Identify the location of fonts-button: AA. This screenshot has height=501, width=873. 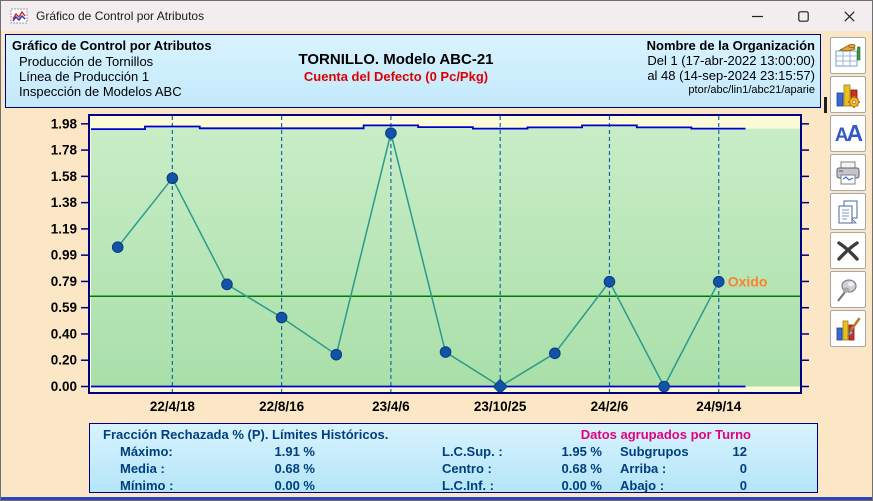
(848, 133).